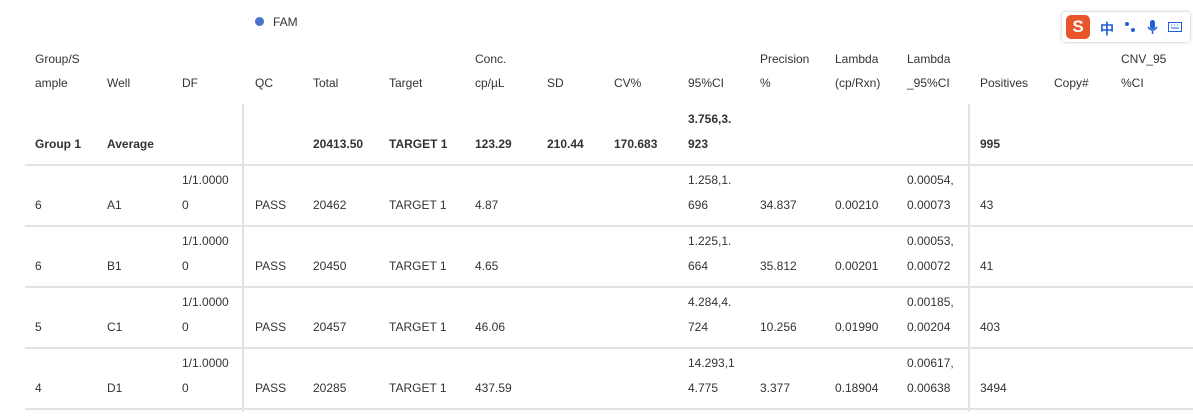 Image resolution: width=1193 pixels, height=418 pixels. Describe the element at coordinates (928, 83) in the screenshot. I see `column-header: _95%CI` at that location.